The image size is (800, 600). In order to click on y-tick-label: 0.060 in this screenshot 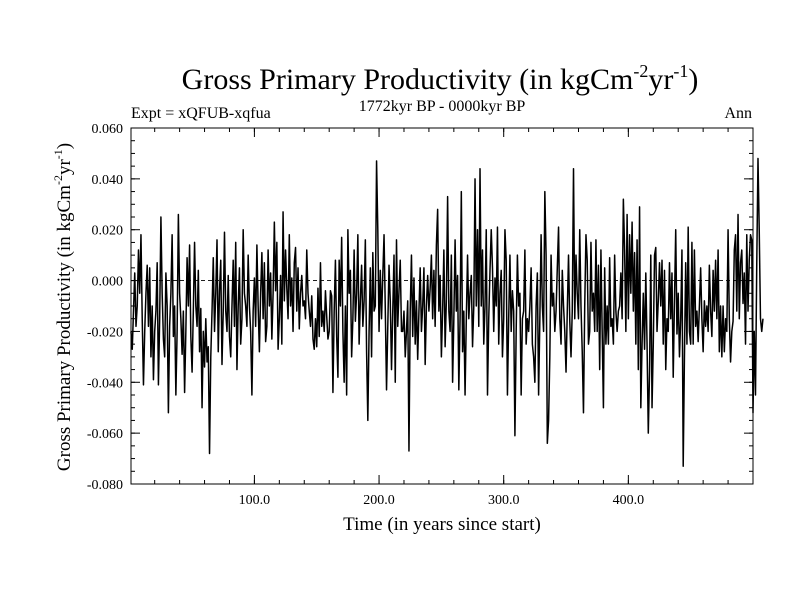, I will do `click(108, 129)`.